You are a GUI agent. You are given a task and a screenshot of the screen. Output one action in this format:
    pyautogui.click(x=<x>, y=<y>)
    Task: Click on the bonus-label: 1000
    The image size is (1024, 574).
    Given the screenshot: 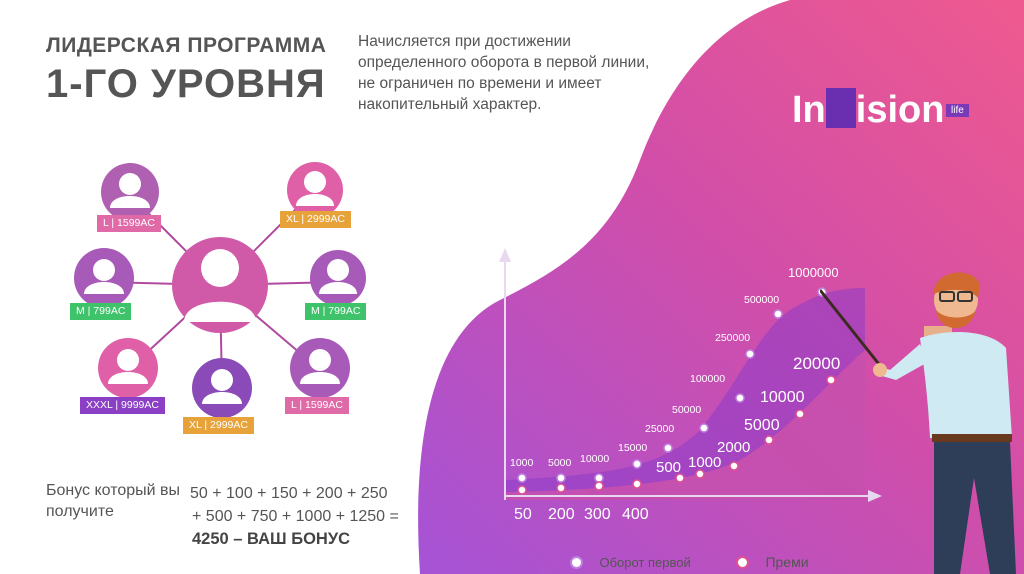 What is the action you would take?
    pyautogui.click(x=704, y=462)
    